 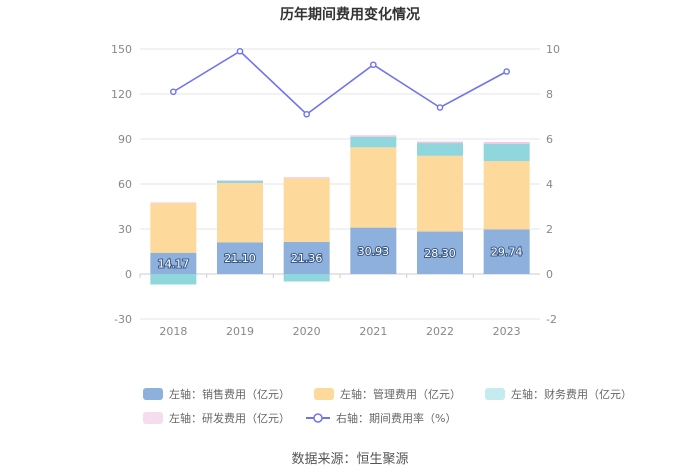 I want to click on legend-label-sales: 左轴：销售费用（亿元）, so click(x=229, y=394).